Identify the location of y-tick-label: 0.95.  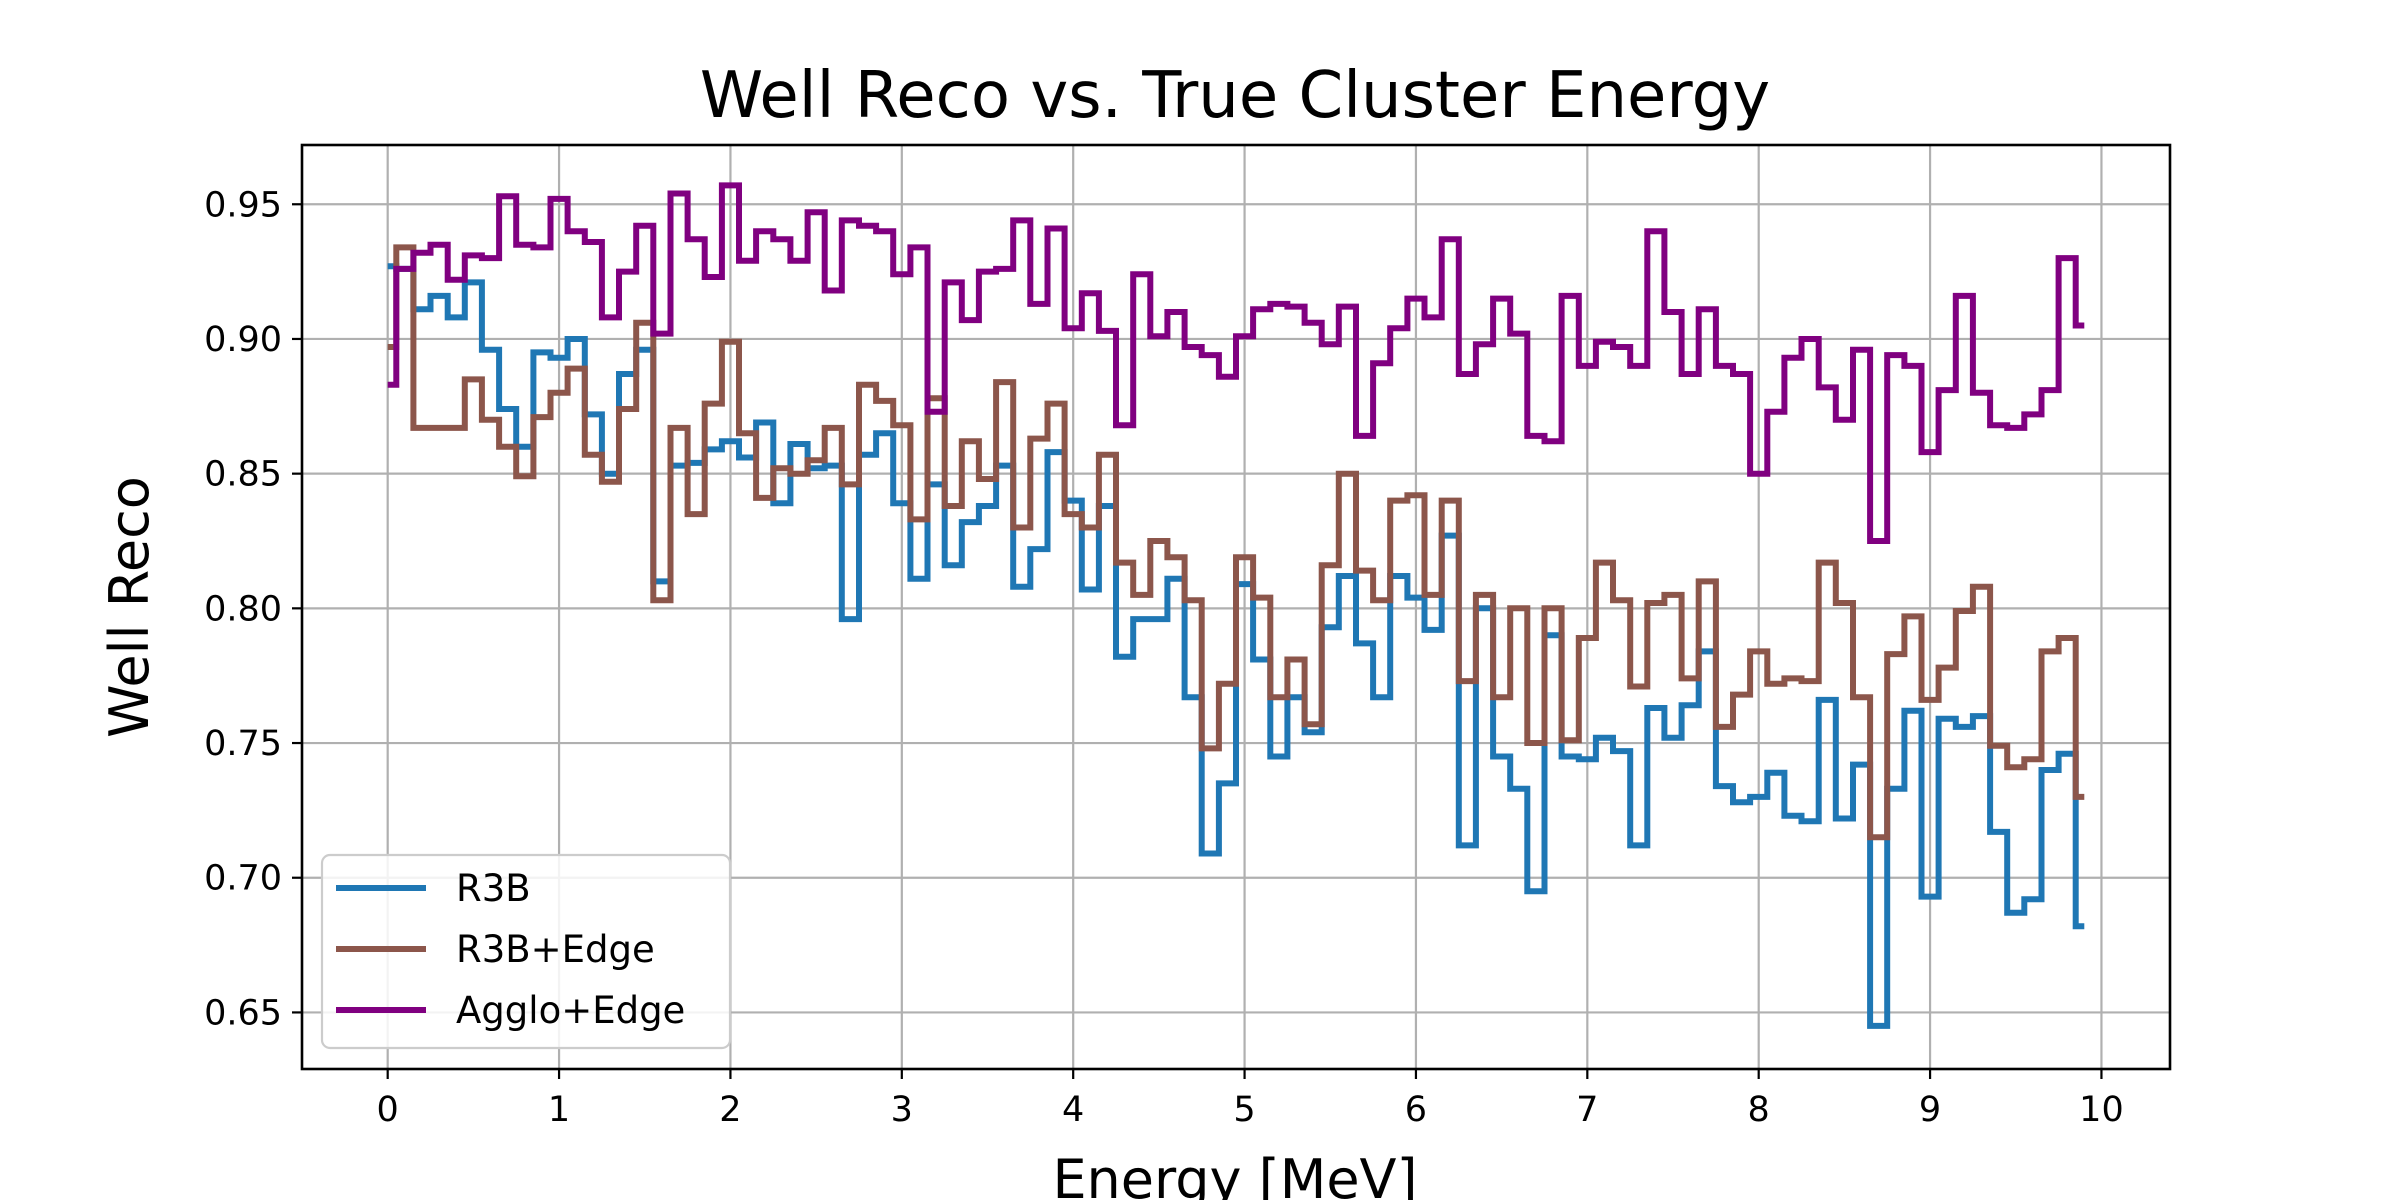
(243, 205).